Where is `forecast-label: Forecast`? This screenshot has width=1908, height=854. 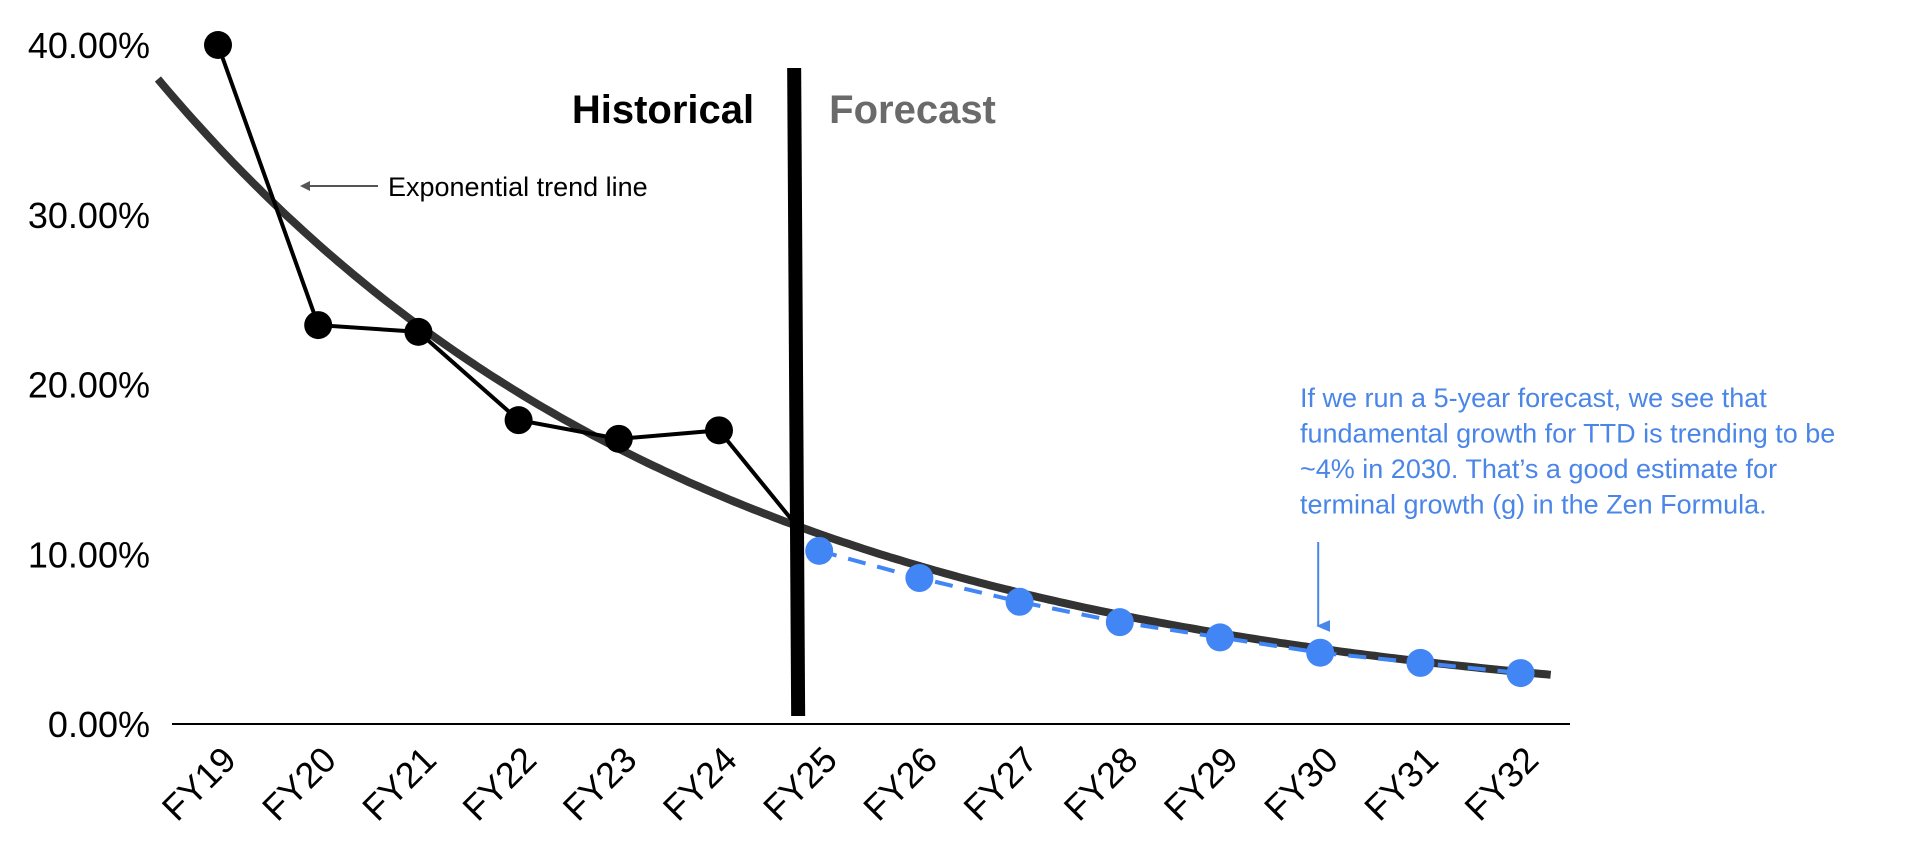 forecast-label: Forecast is located at coordinates (912, 110).